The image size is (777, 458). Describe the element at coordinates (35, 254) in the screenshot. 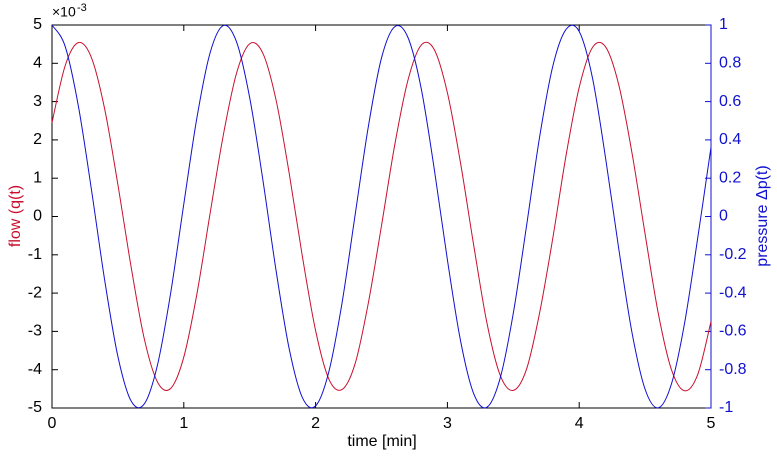

I see `y-tick-label: -1` at that location.